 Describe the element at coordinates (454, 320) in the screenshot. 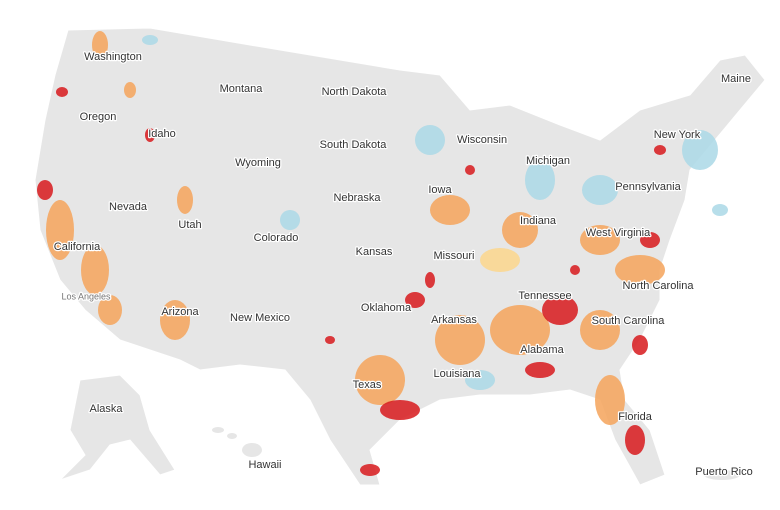

I see `state-label: Arkansas` at that location.